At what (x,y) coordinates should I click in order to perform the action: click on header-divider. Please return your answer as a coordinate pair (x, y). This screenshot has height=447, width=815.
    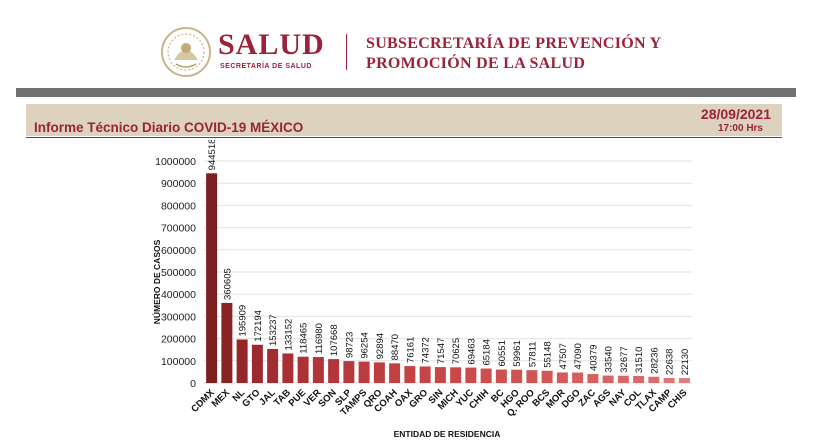
    Looking at the image, I should click on (346, 52).